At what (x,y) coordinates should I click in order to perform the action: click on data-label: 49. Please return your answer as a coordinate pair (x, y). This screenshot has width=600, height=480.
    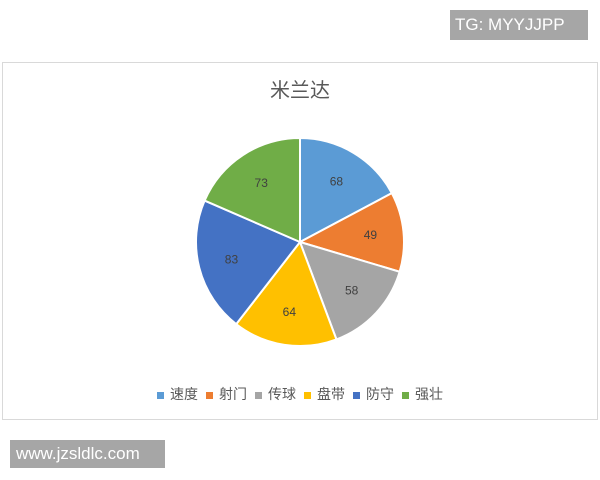
    Looking at the image, I should click on (371, 235).